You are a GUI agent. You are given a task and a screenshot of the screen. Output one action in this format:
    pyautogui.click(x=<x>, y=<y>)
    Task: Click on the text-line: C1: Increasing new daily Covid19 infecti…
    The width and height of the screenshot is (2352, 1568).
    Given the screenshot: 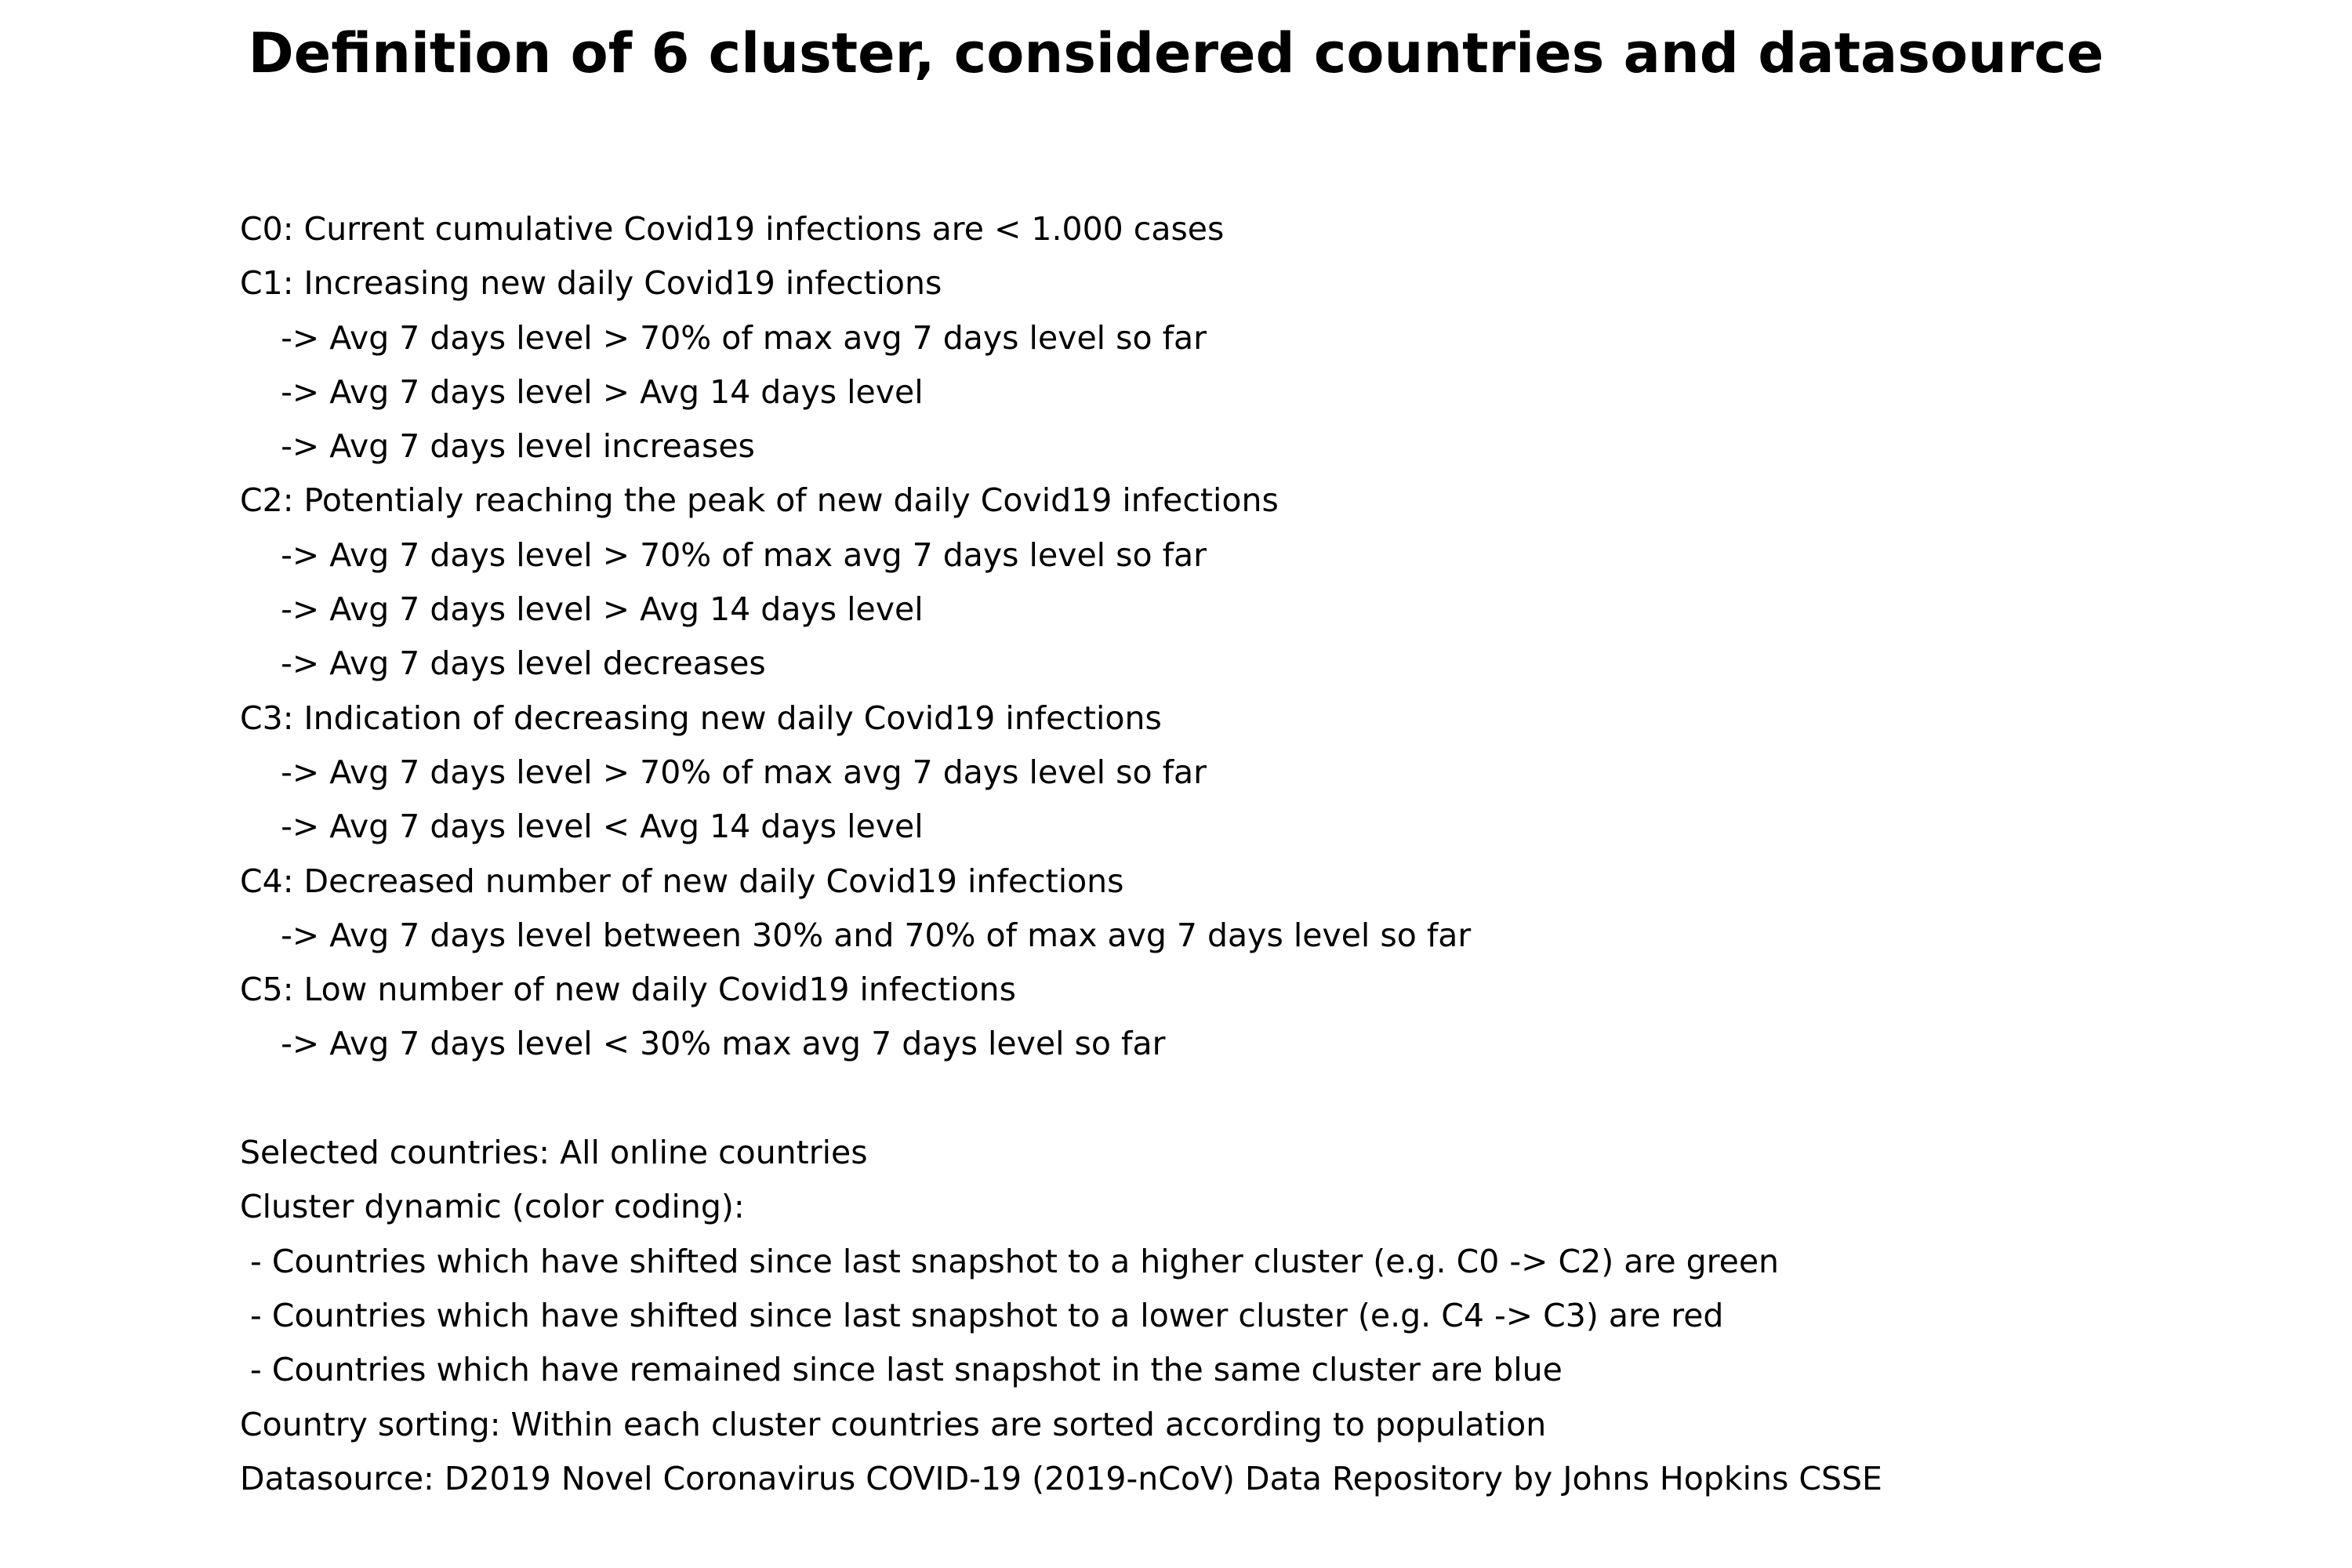 What is the action you would take?
    pyautogui.click(x=591, y=283)
    